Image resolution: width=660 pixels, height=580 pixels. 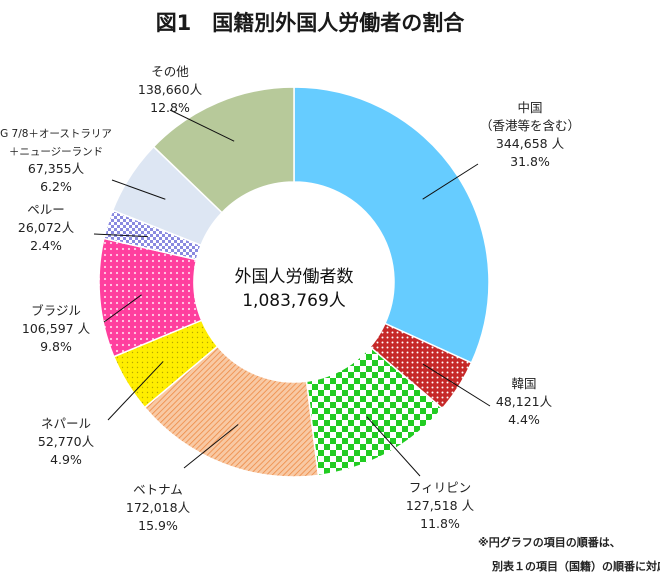 I want to click on center-total: 1,083,769人, so click(x=294, y=301).